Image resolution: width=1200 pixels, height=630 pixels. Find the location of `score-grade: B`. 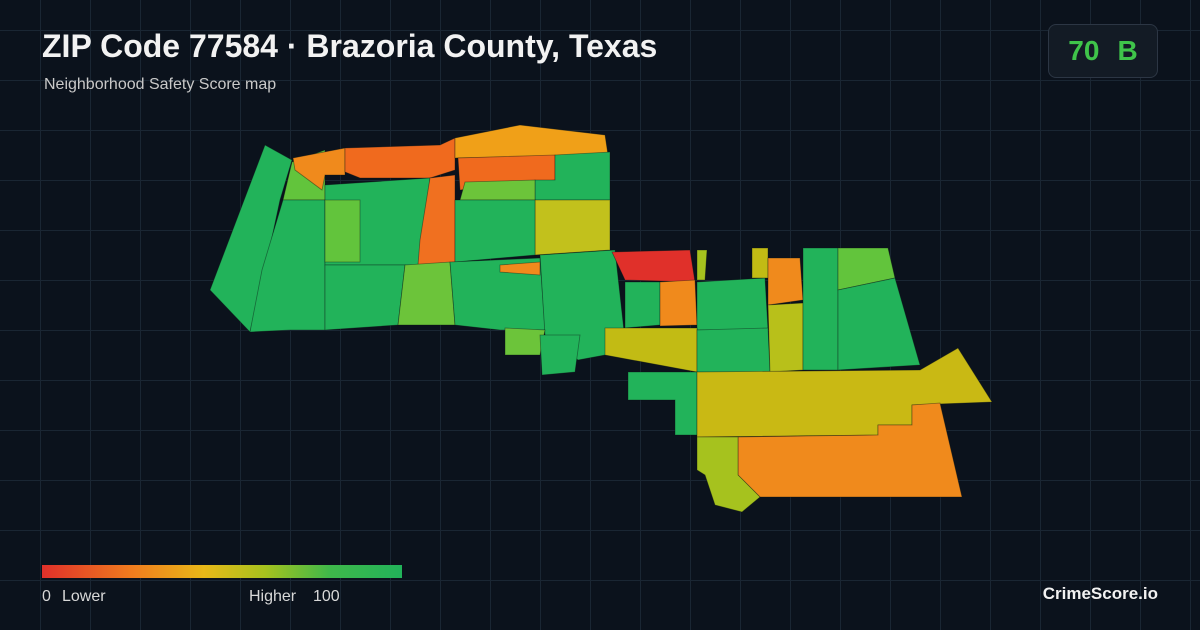

score-grade: B is located at coordinates (1127, 50).